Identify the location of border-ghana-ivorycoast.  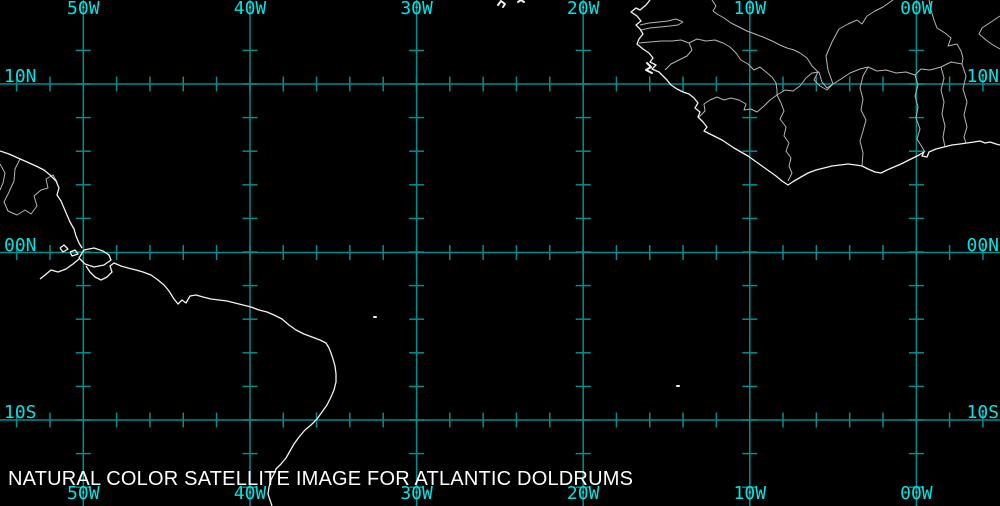
(864, 116).